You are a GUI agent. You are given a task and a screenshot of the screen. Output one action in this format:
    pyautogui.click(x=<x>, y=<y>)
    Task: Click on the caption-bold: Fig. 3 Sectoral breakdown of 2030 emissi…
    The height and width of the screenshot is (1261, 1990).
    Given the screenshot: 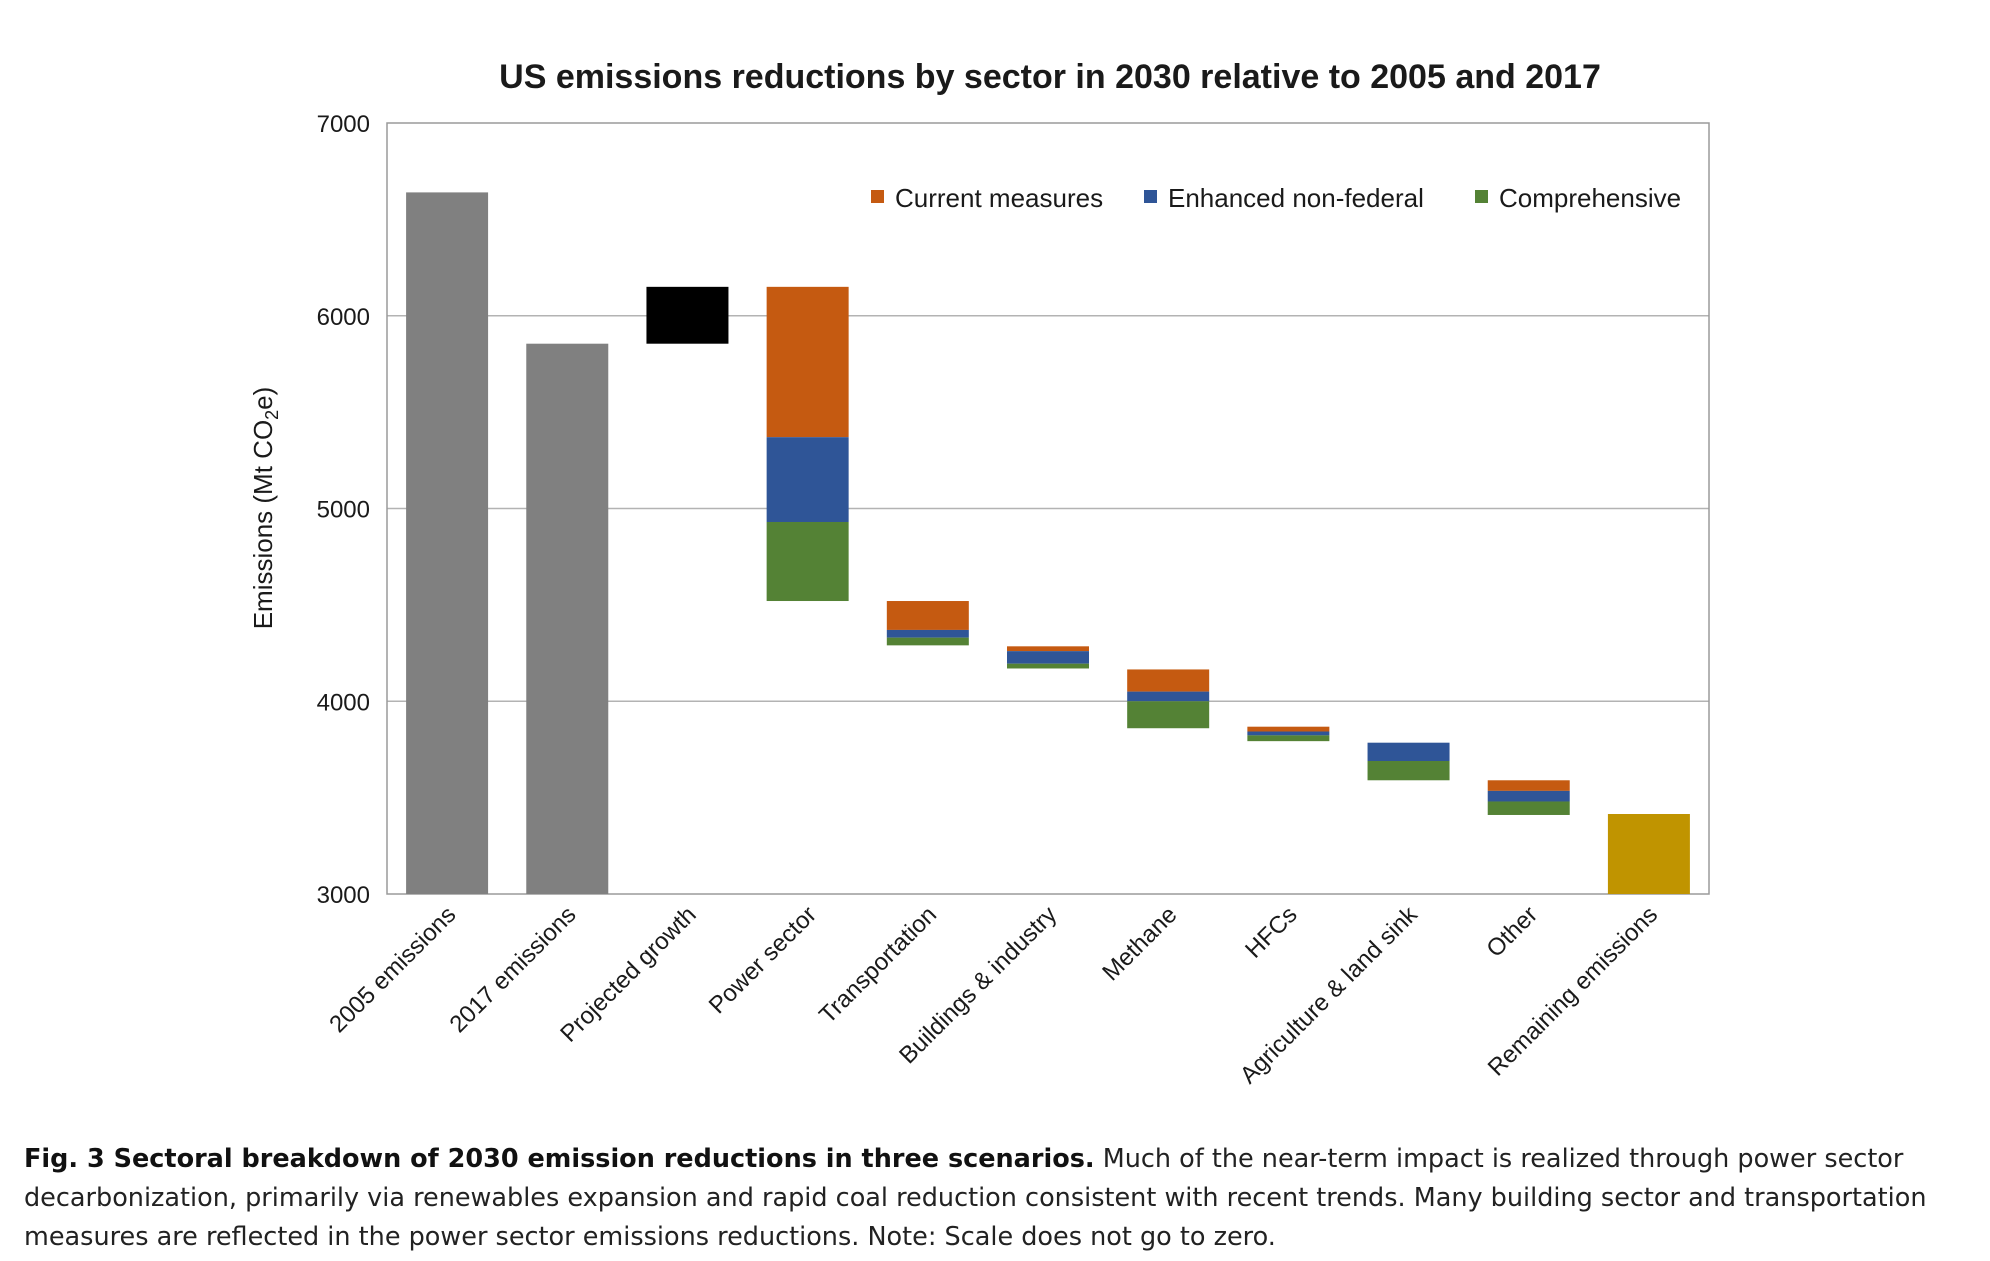 What is the action you would take?
    pyautogui.click(x=559, y=1159)
    